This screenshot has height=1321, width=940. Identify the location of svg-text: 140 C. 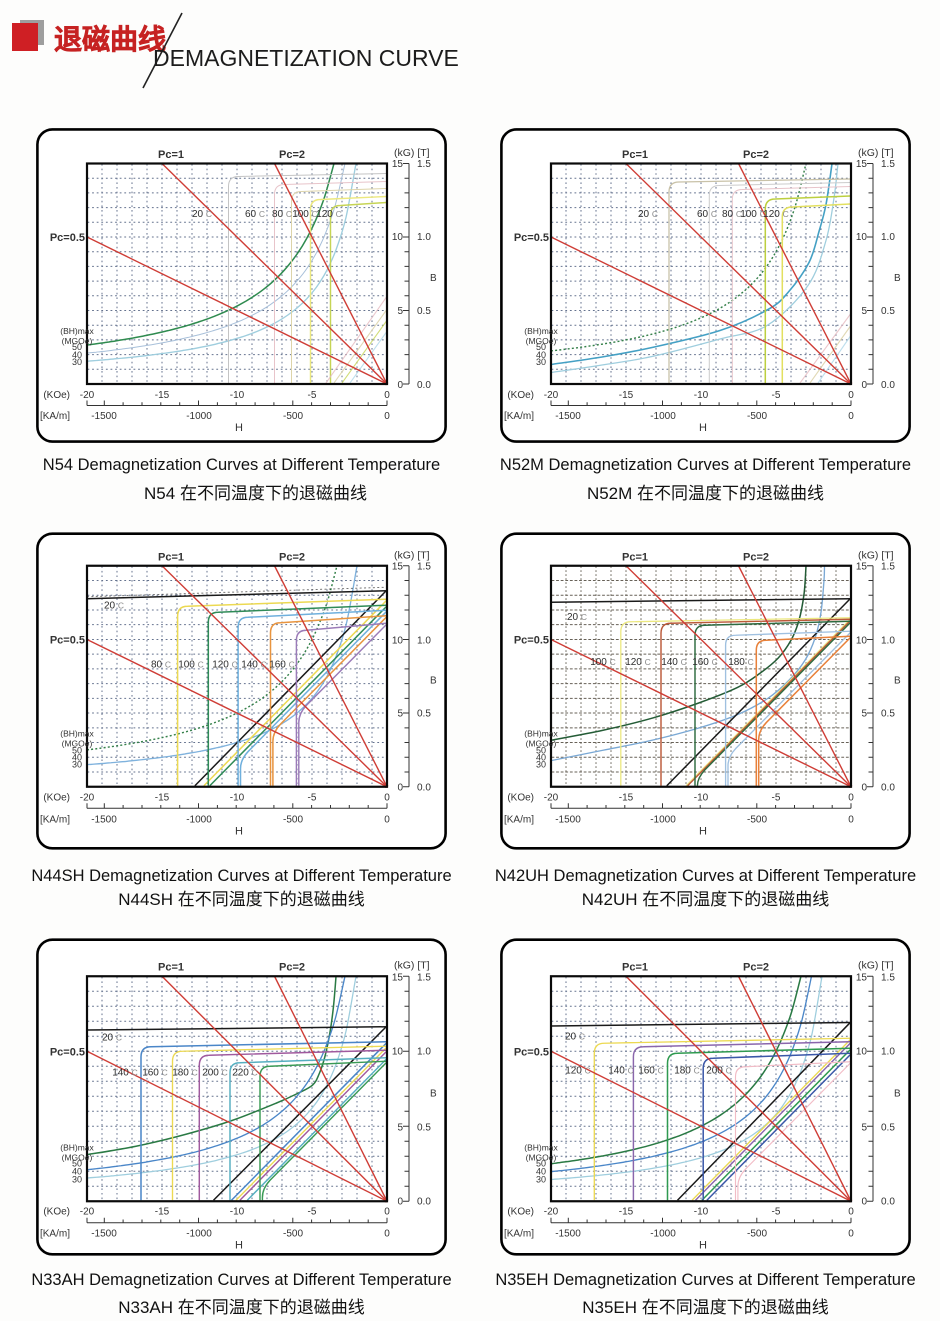
(125, 1072).